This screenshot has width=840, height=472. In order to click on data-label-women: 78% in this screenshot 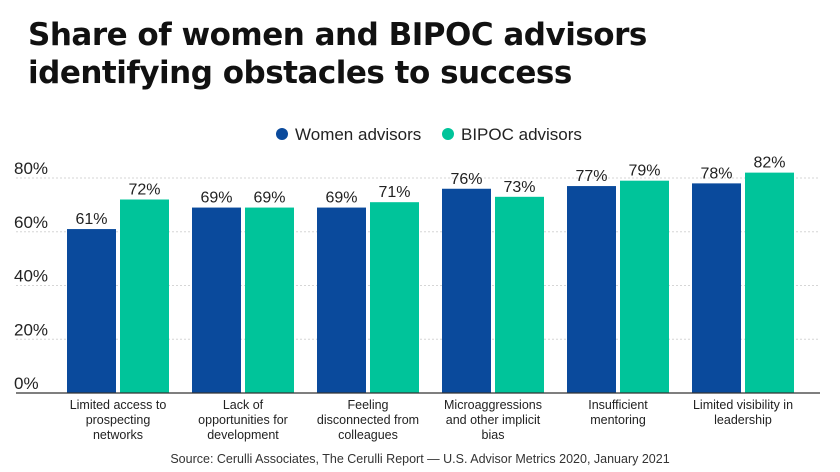, I will do `click(716, 173)`.